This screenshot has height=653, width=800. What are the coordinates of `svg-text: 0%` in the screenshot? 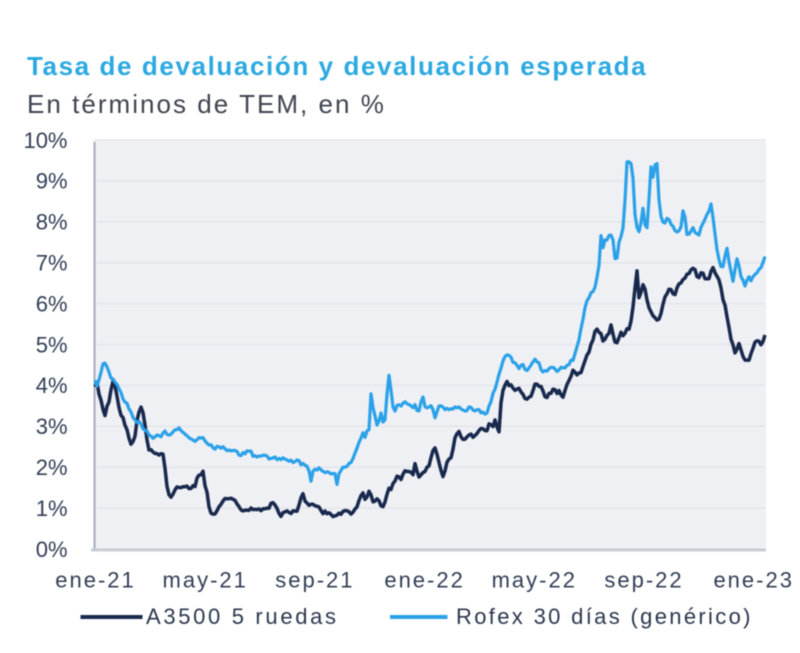 It's located at (52, 549).